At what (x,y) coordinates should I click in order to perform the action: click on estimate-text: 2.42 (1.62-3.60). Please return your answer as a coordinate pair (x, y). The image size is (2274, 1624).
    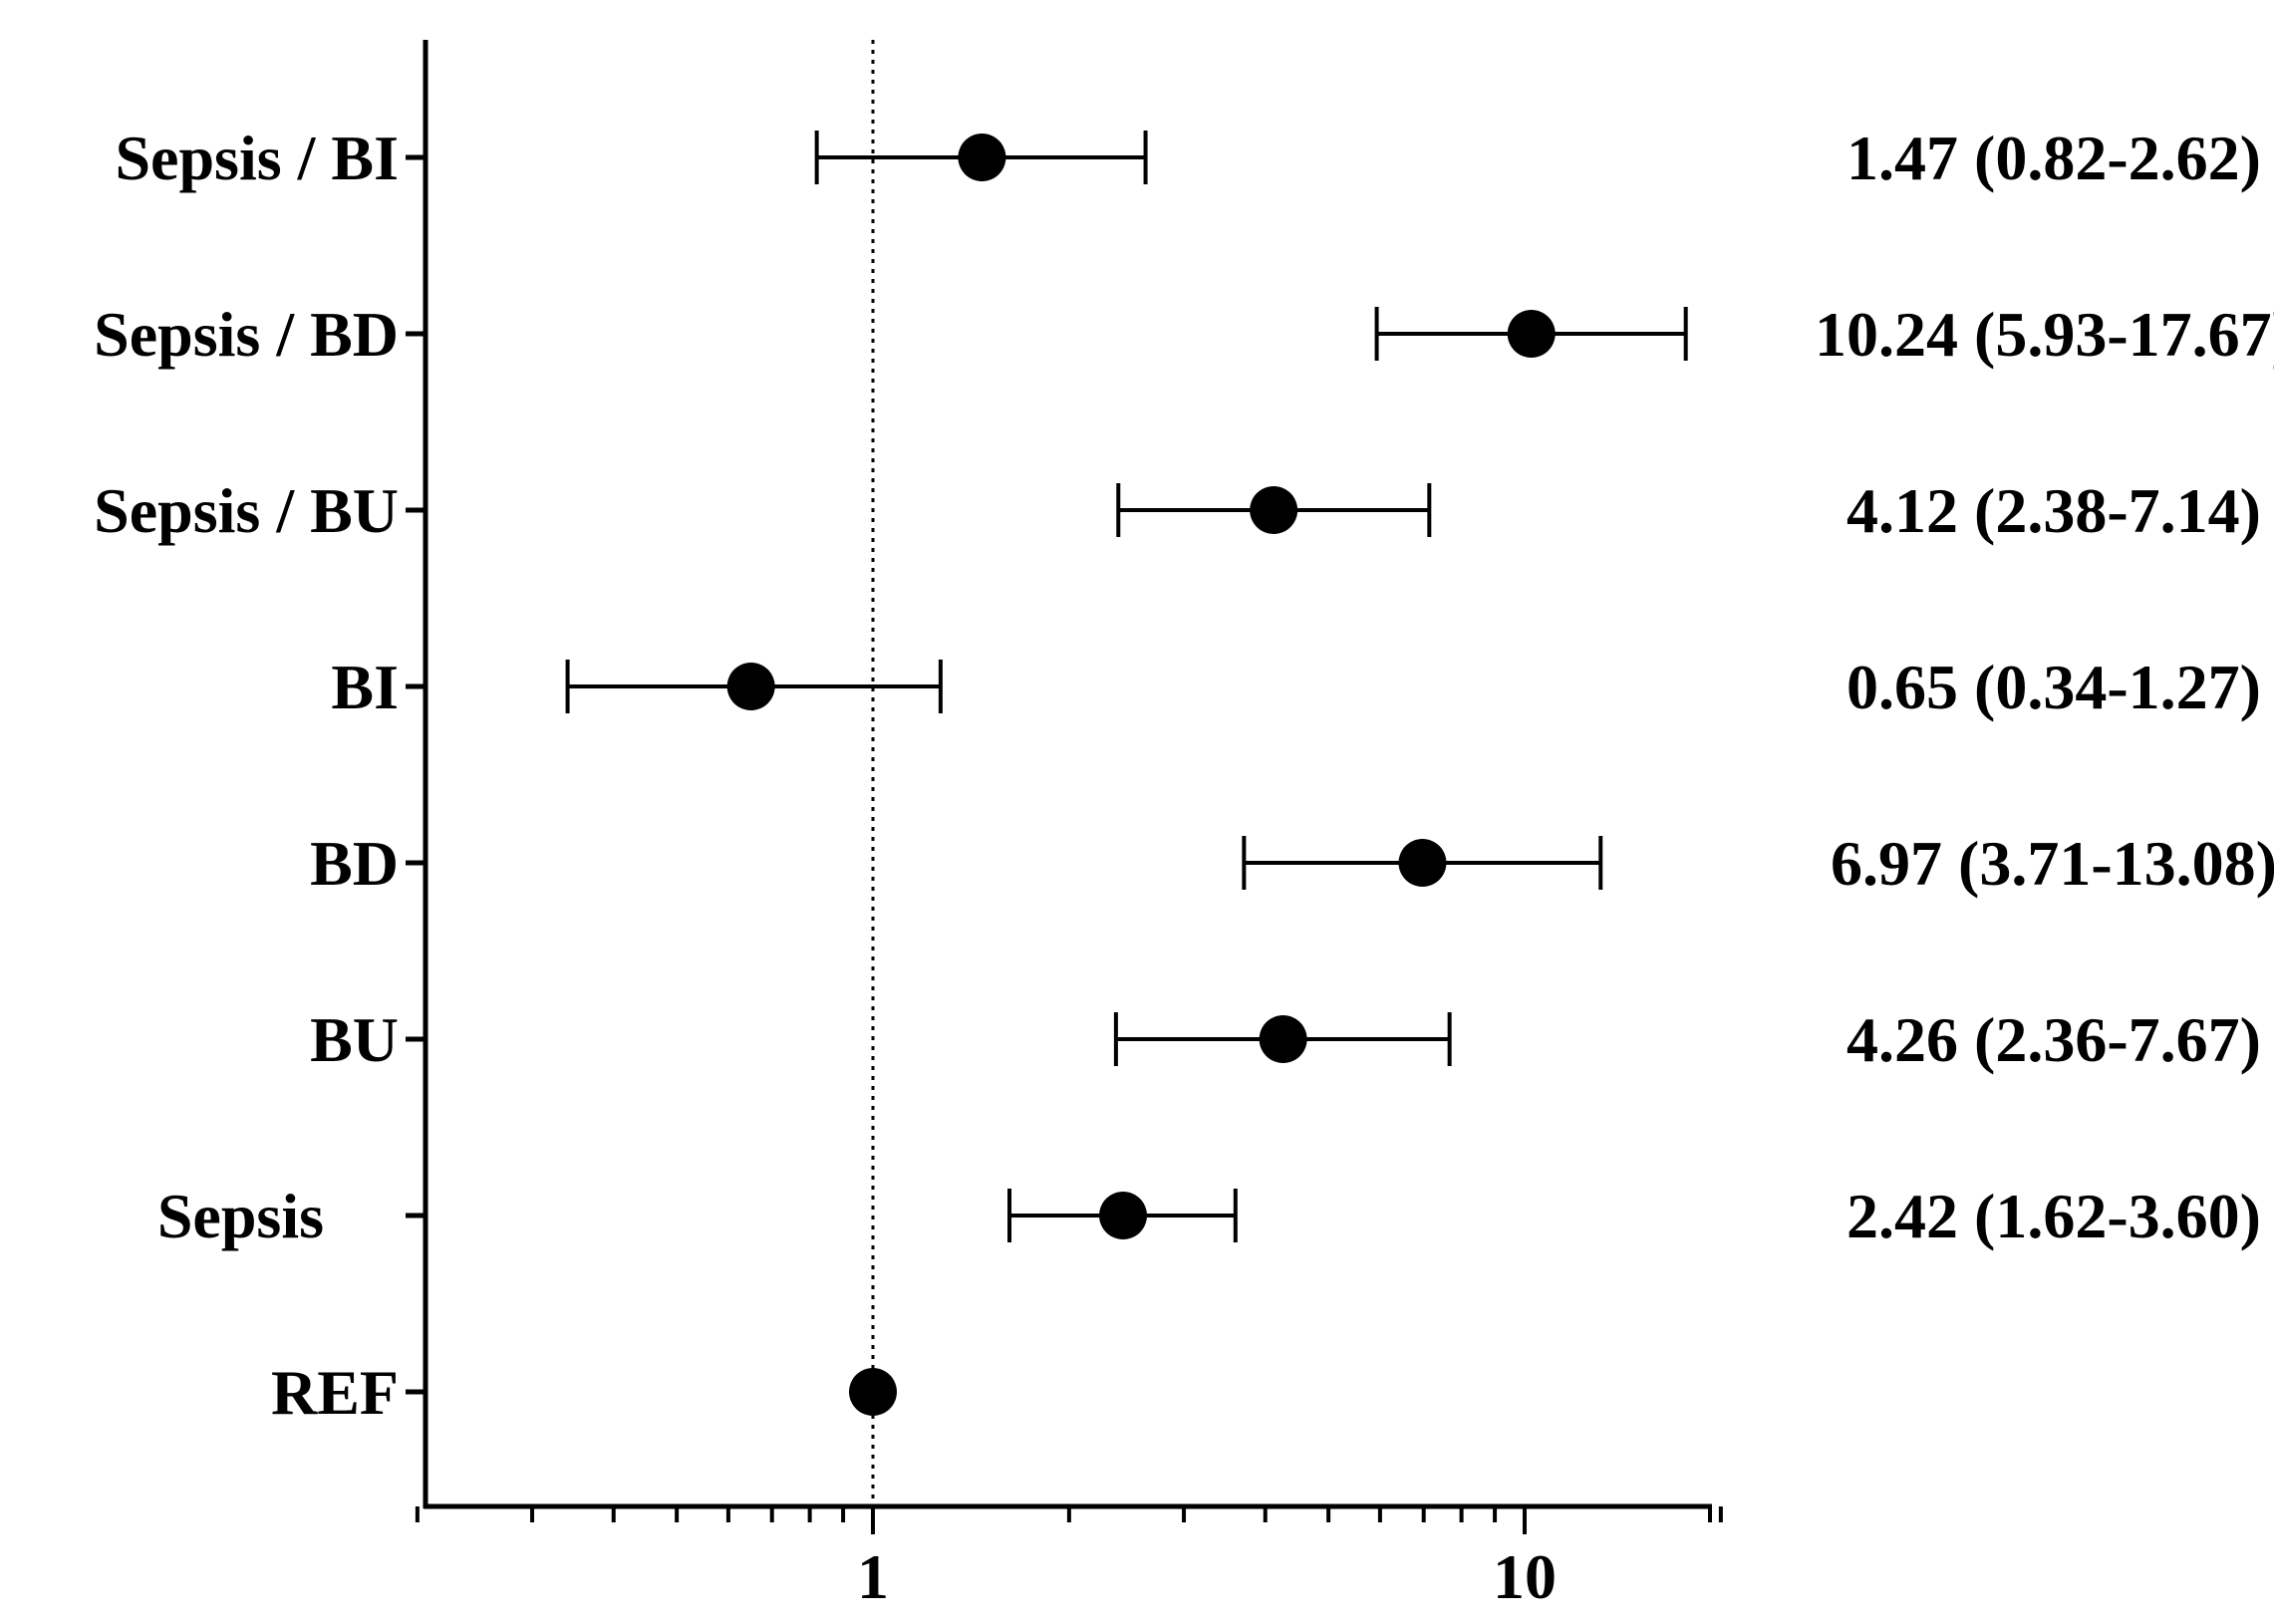
    Looking at the image, I should click on (2054, 1216).